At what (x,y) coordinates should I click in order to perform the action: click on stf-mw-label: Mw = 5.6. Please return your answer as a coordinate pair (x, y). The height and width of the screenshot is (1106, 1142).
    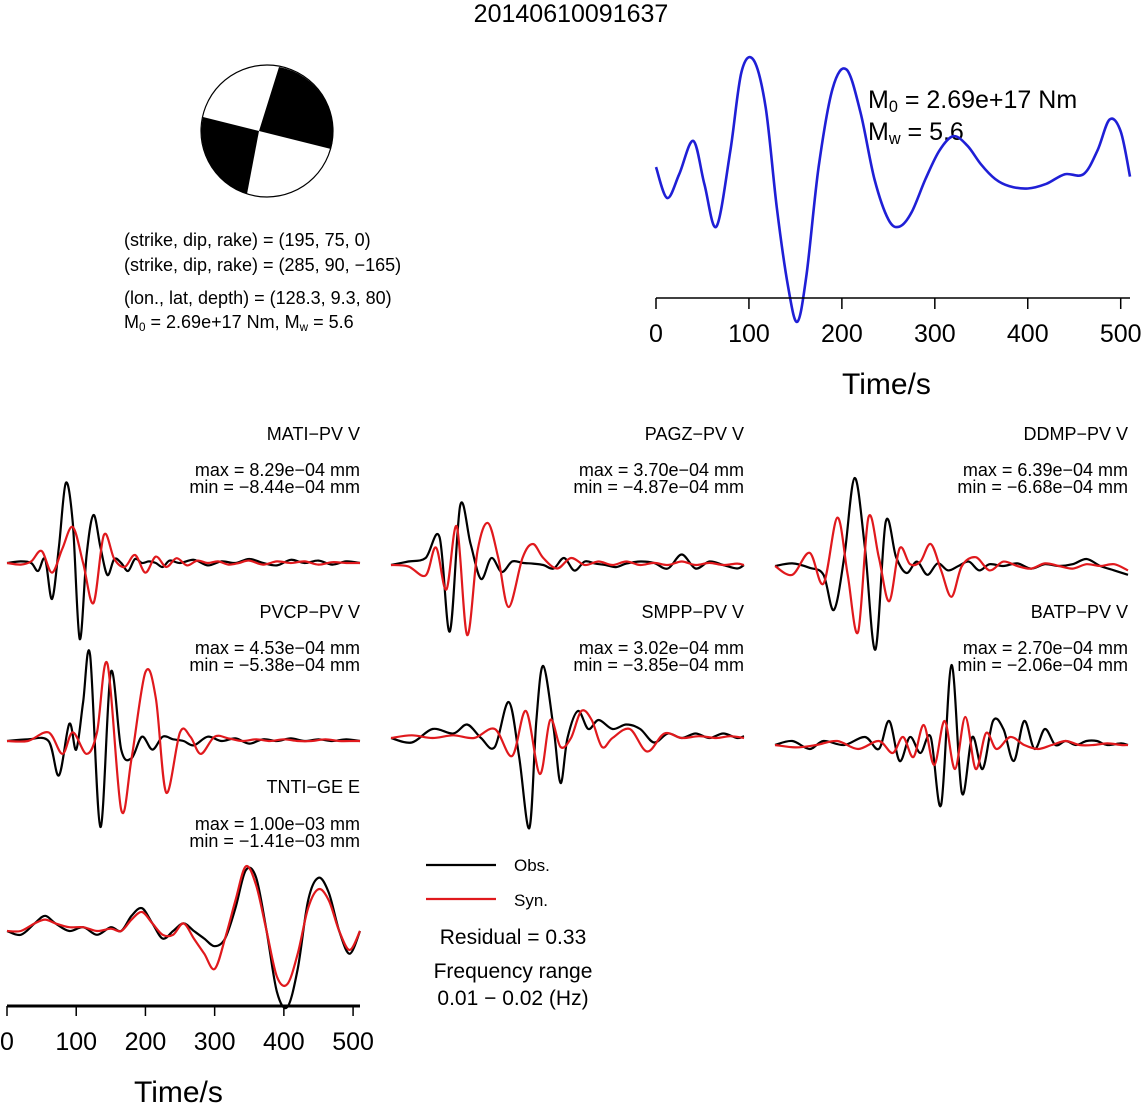
    Looking at the image, I should click on (916, 133).